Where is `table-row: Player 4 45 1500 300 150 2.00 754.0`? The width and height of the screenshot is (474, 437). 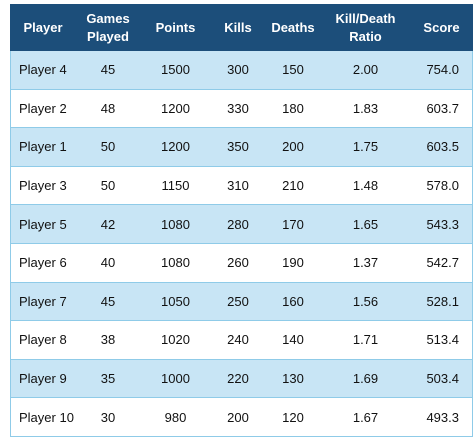 table-row: Player 4 45 1500 300 150 2.00 754.0 is located at coordinates (241, 70).